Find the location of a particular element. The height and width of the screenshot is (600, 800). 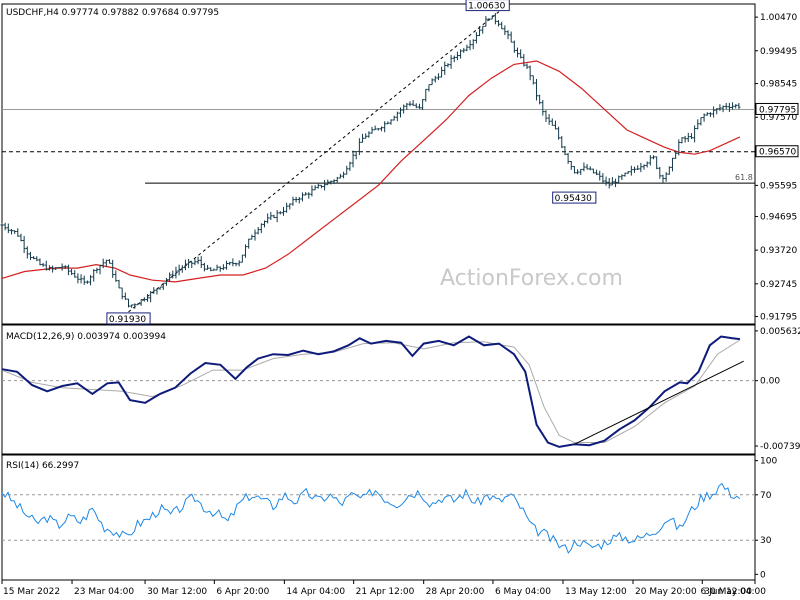

x-tick-label: 28 Apr 20:00 is located at coordinates (455, 592).